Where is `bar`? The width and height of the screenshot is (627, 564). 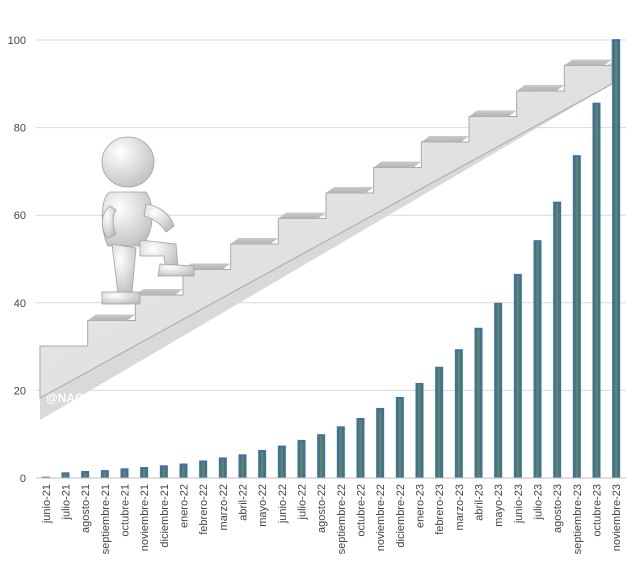
bar is located at coordinates (45, 477).